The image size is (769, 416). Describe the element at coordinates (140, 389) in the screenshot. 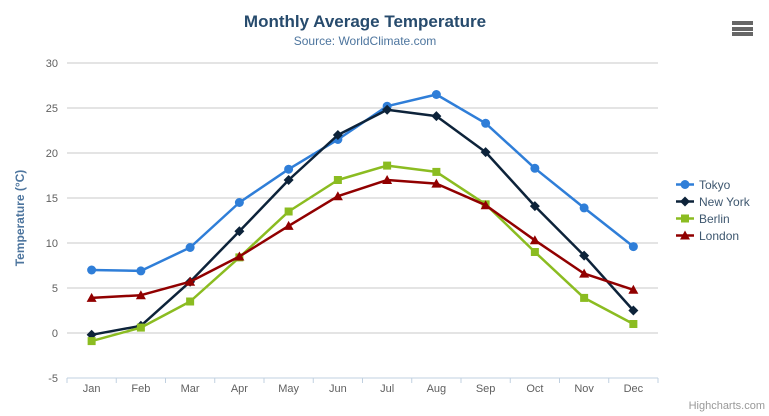

I see `x-axis-label: Feb` at that location.